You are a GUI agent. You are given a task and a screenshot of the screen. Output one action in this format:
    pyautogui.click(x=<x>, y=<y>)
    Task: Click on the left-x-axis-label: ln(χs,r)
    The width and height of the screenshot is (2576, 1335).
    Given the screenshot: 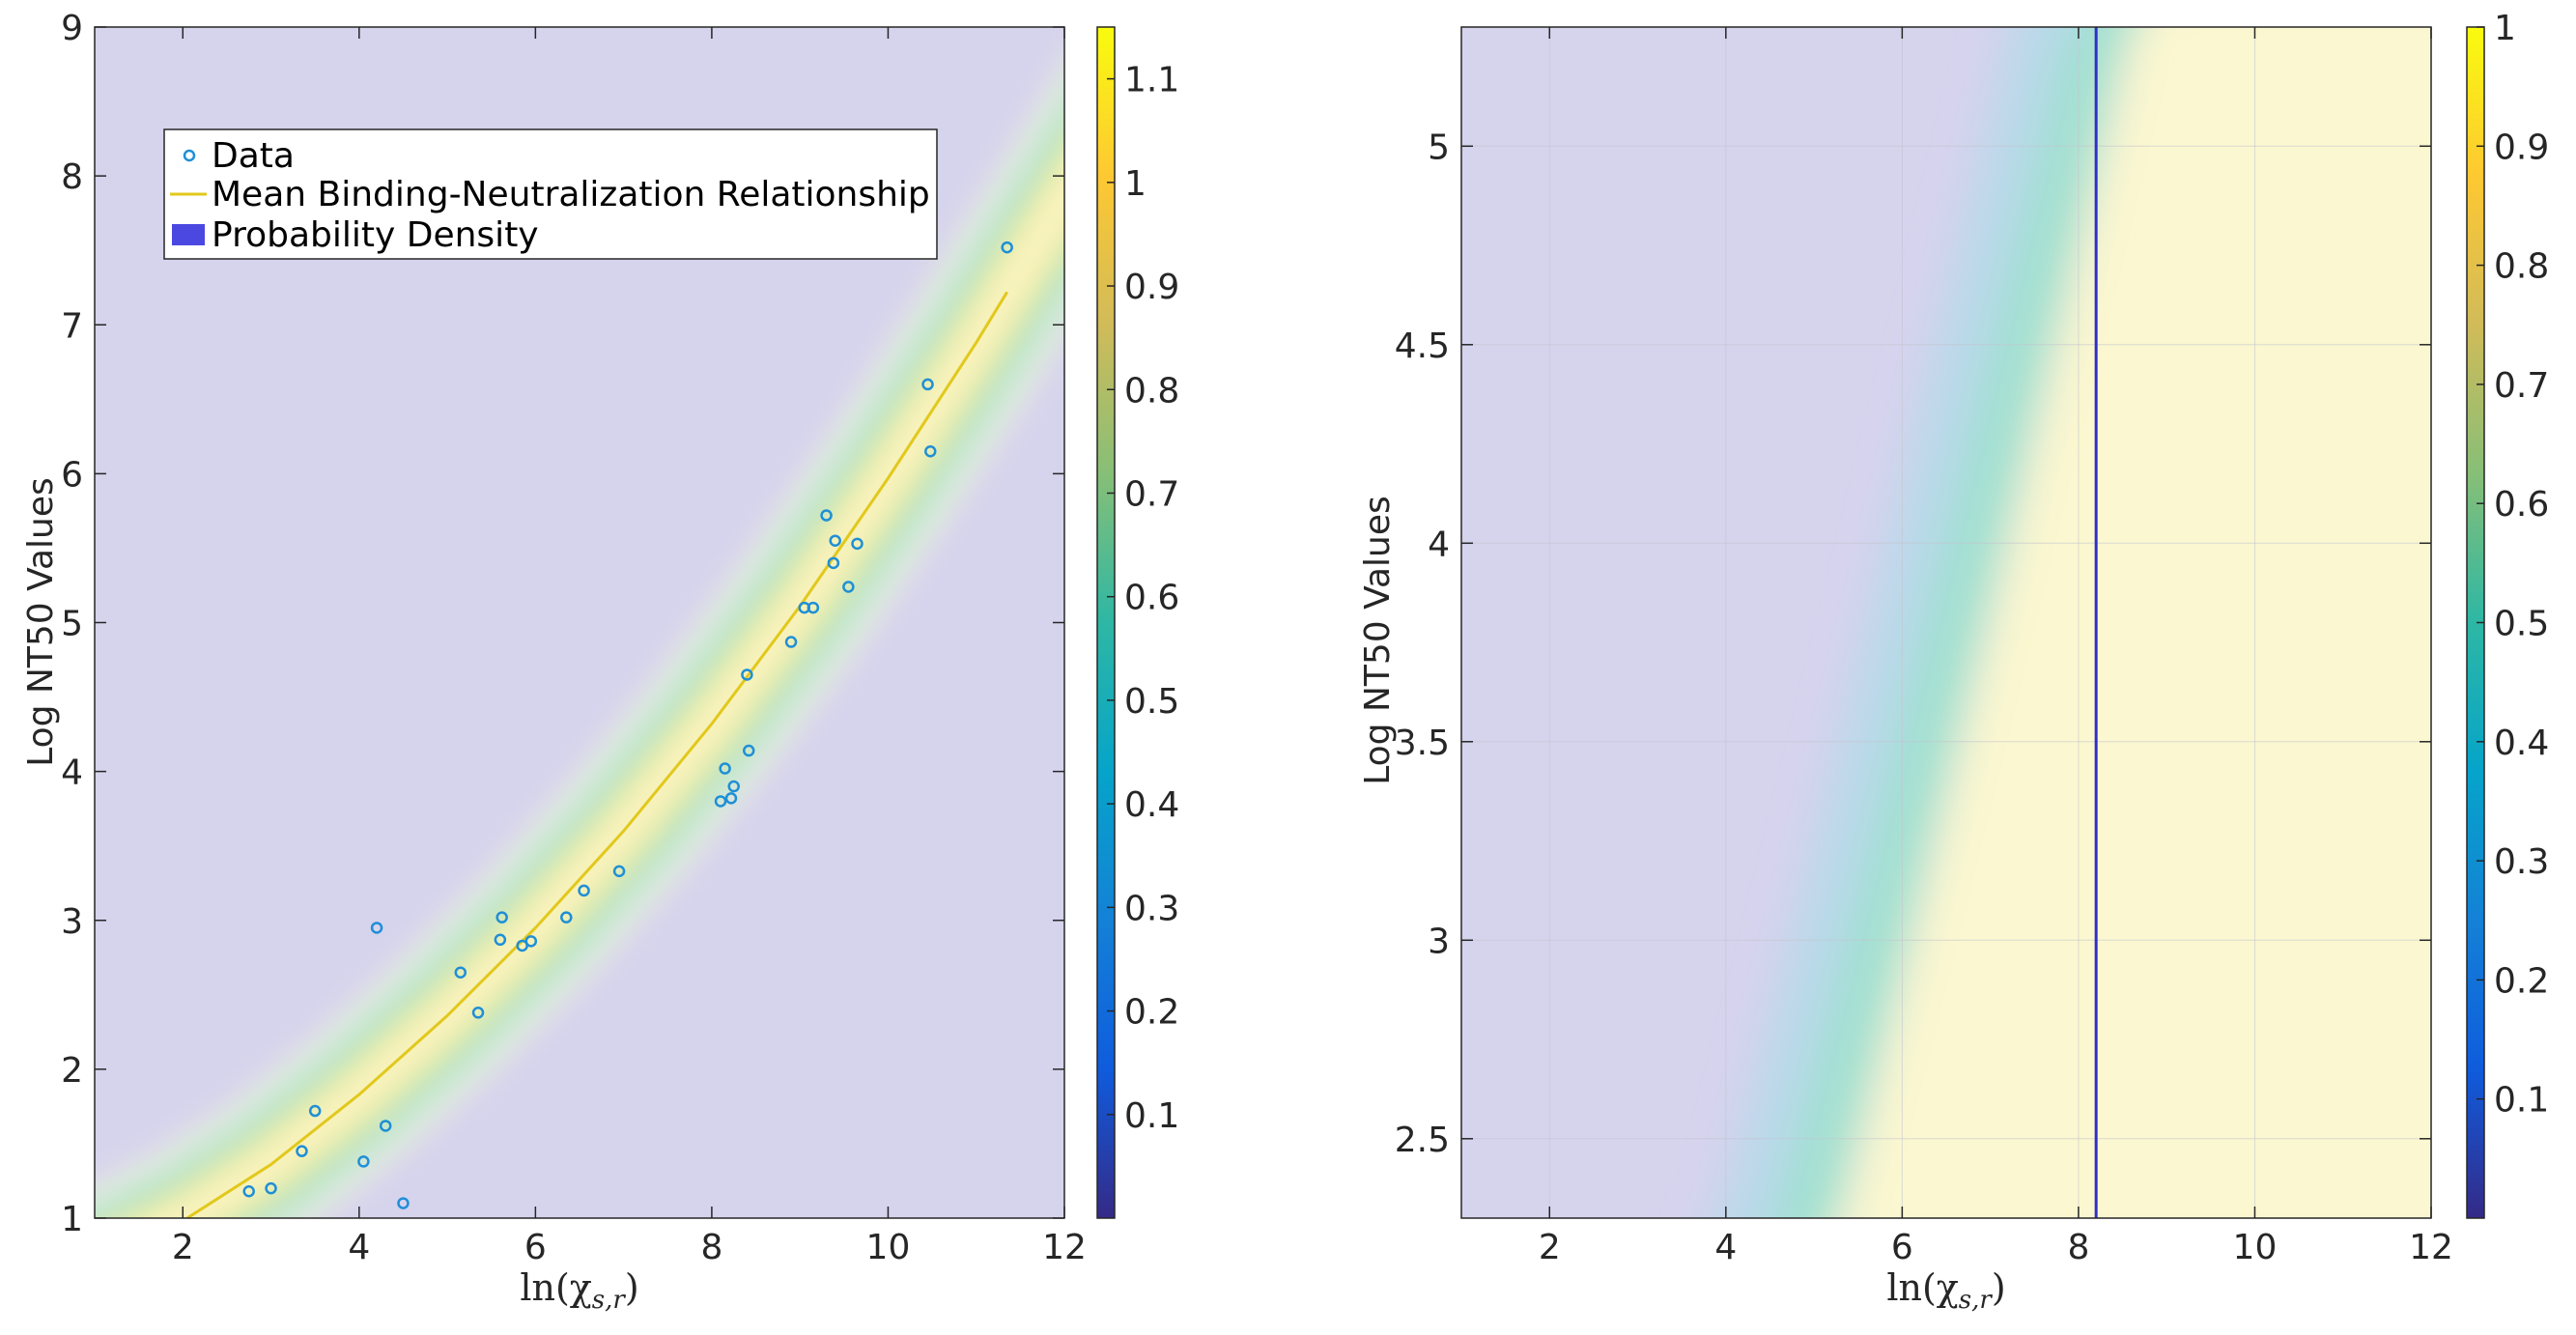 What is the action you would take?
    pyautogui.click(x=579, y=1290)
    